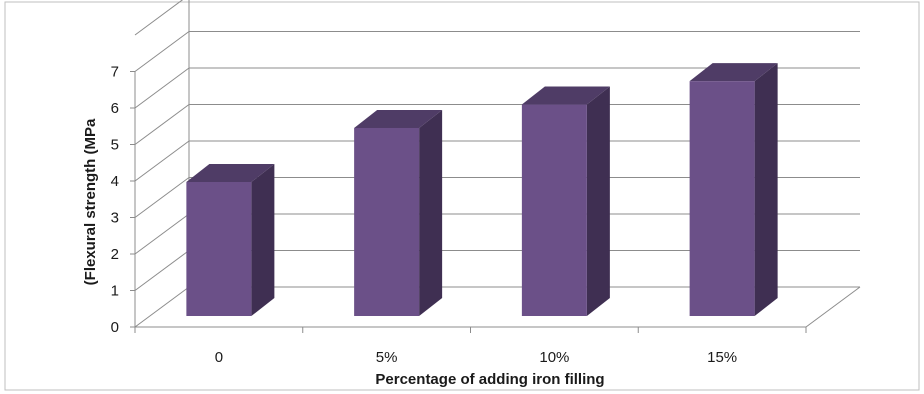  What do you see at coordinates (115, 254) in the screenshot?
I see `y-tick-label: 2` at bounding box center [115, 254].